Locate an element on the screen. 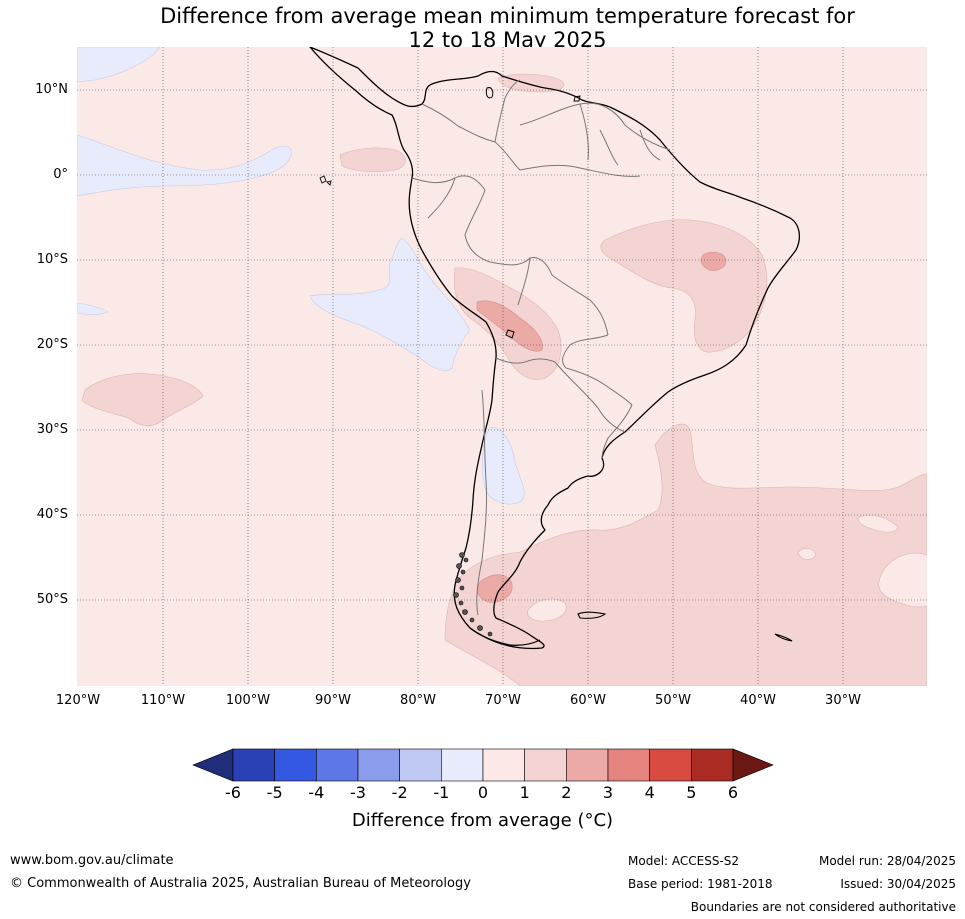  colorbar-extend-low is located at coordinates (213, 765).